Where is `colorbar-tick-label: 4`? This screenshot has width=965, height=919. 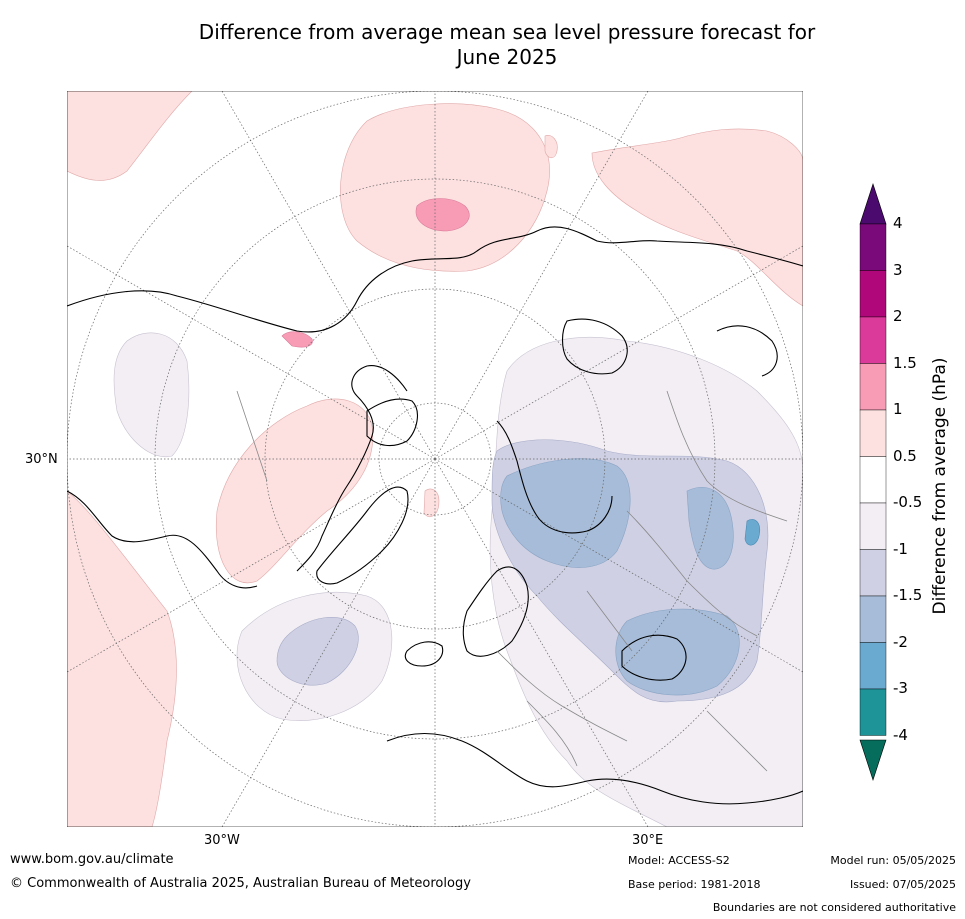
colorbar-tick-label: 4 is located at coordinates (898, 223).